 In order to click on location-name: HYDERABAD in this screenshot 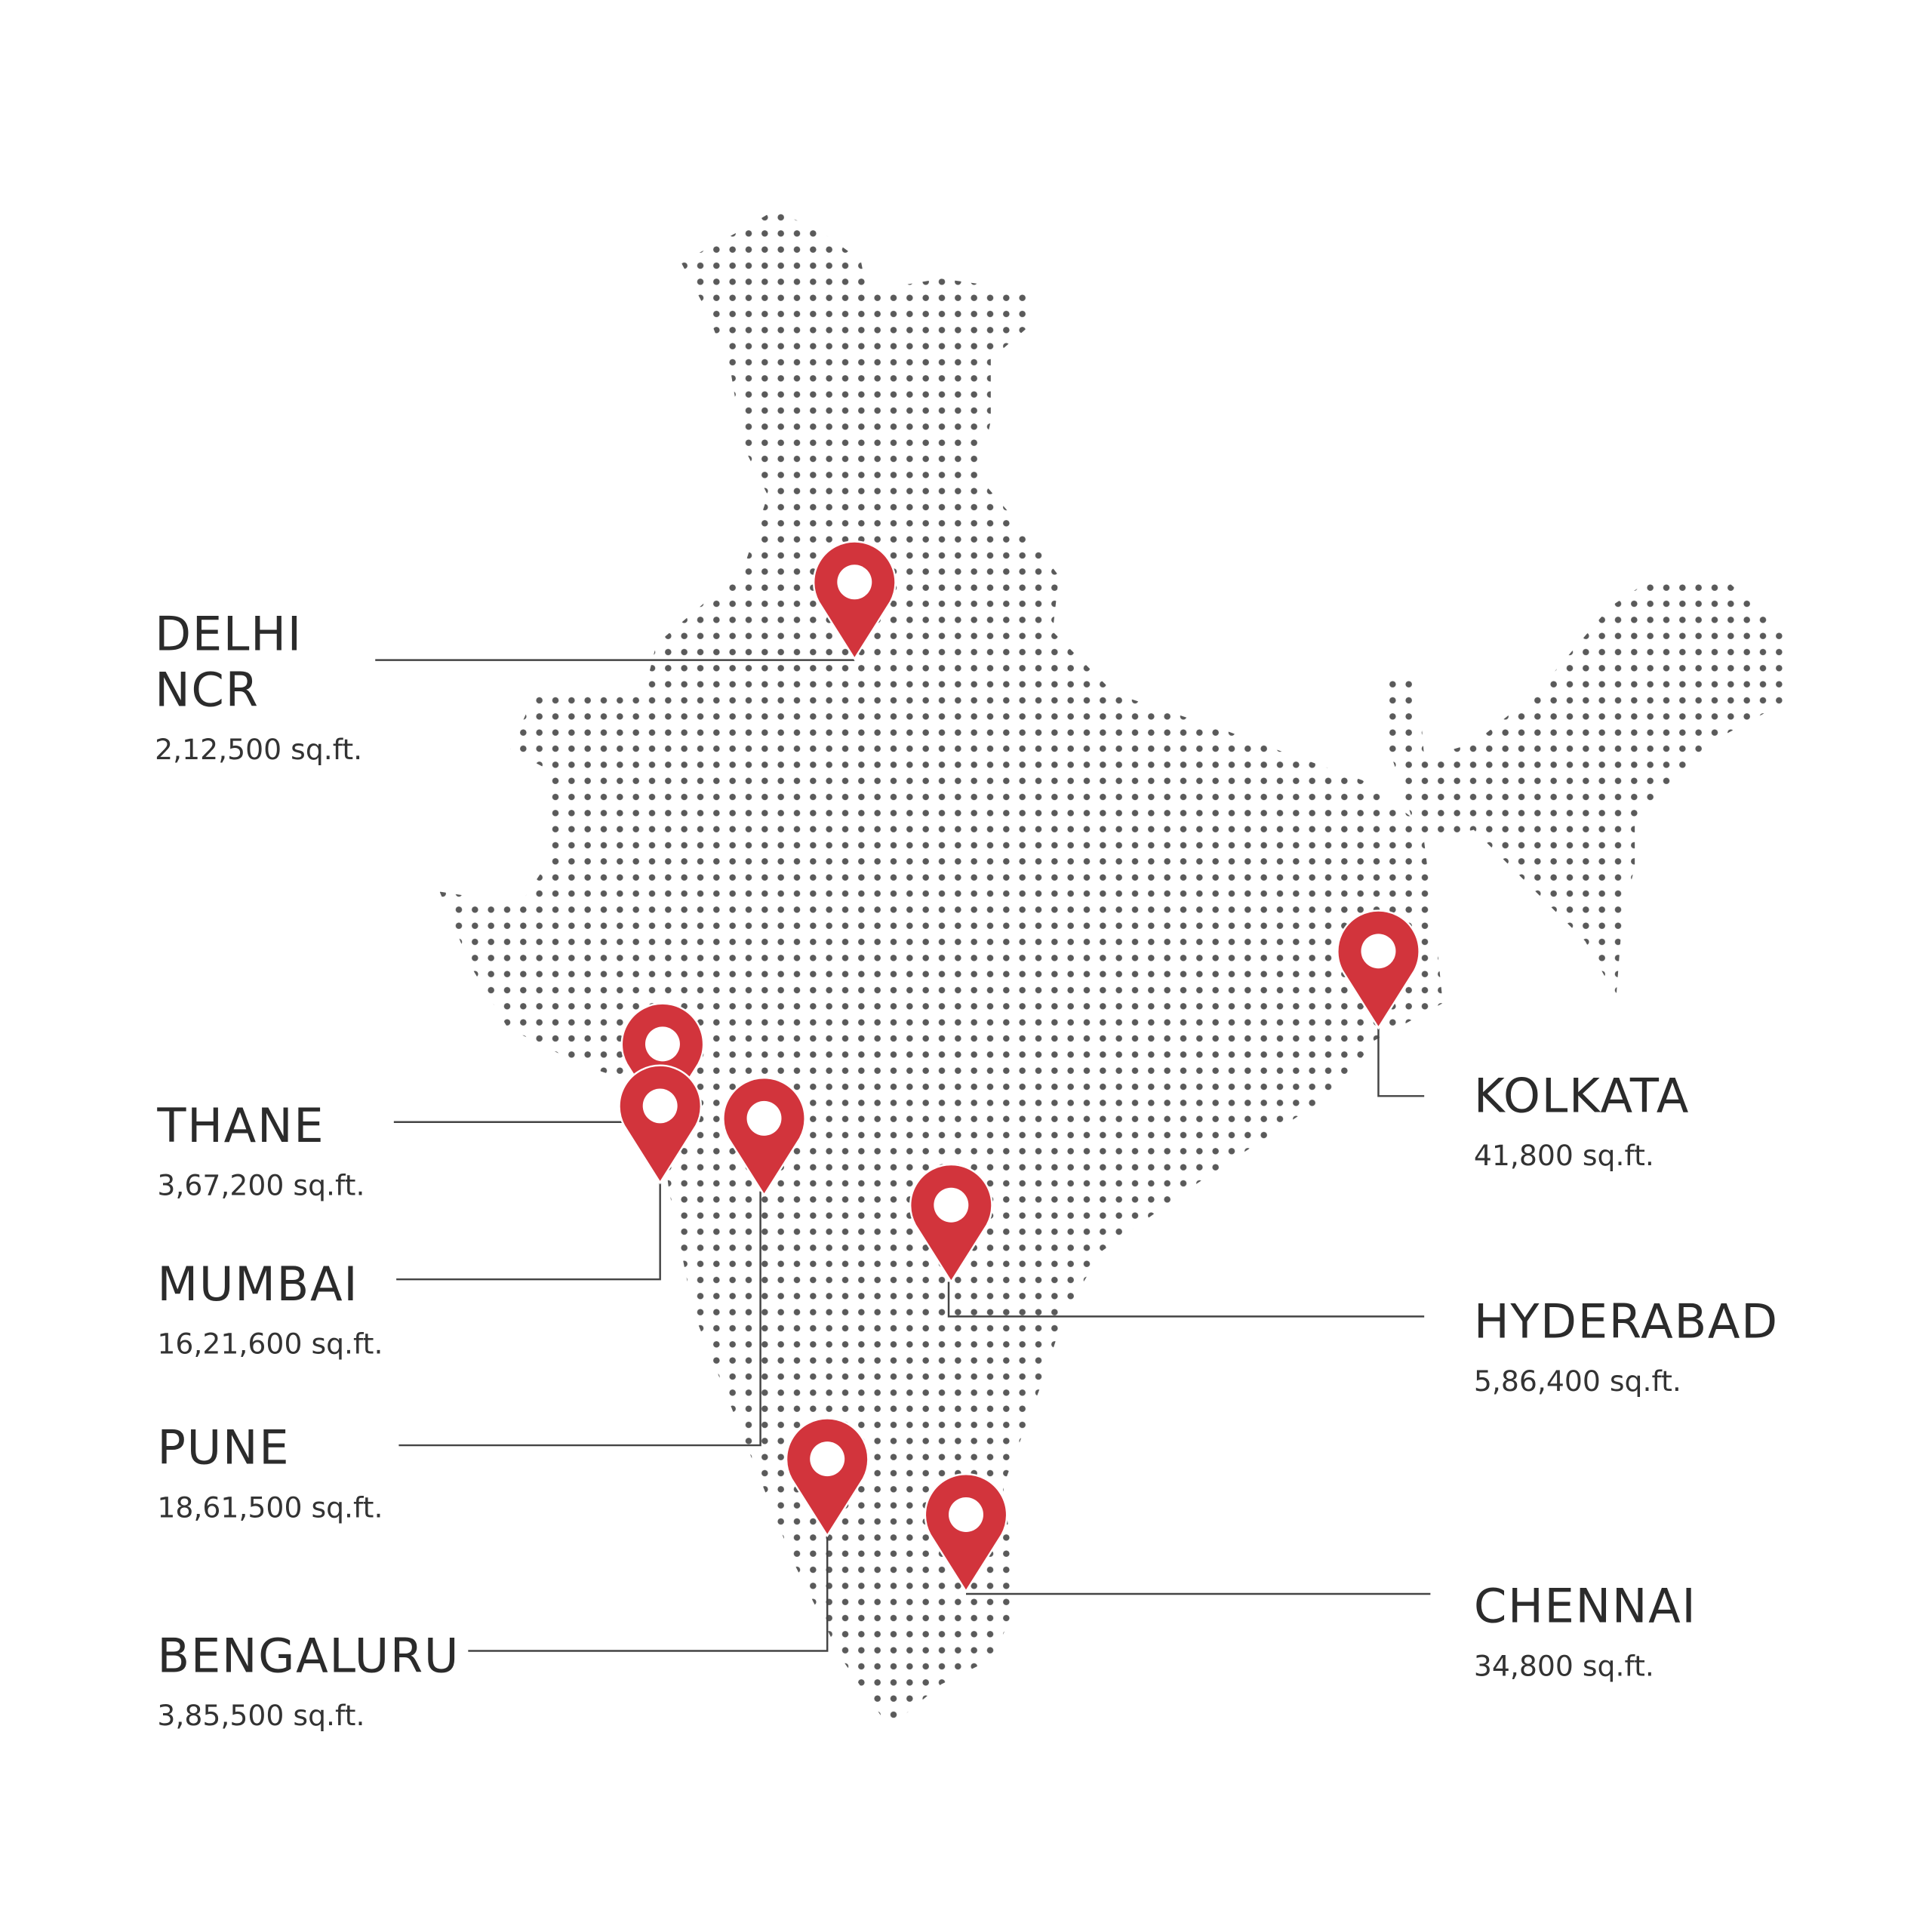, I will do `click(1626, 1321)`.